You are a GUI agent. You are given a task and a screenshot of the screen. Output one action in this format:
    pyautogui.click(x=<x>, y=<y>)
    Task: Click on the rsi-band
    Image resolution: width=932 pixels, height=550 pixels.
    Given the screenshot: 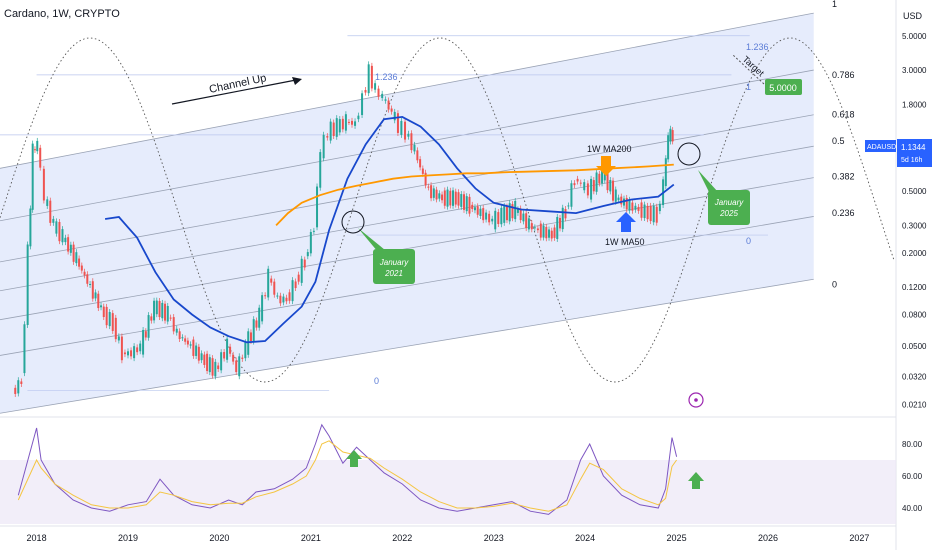 What is the action you would take?
    pyautogui.click(x=448, y=492)
    